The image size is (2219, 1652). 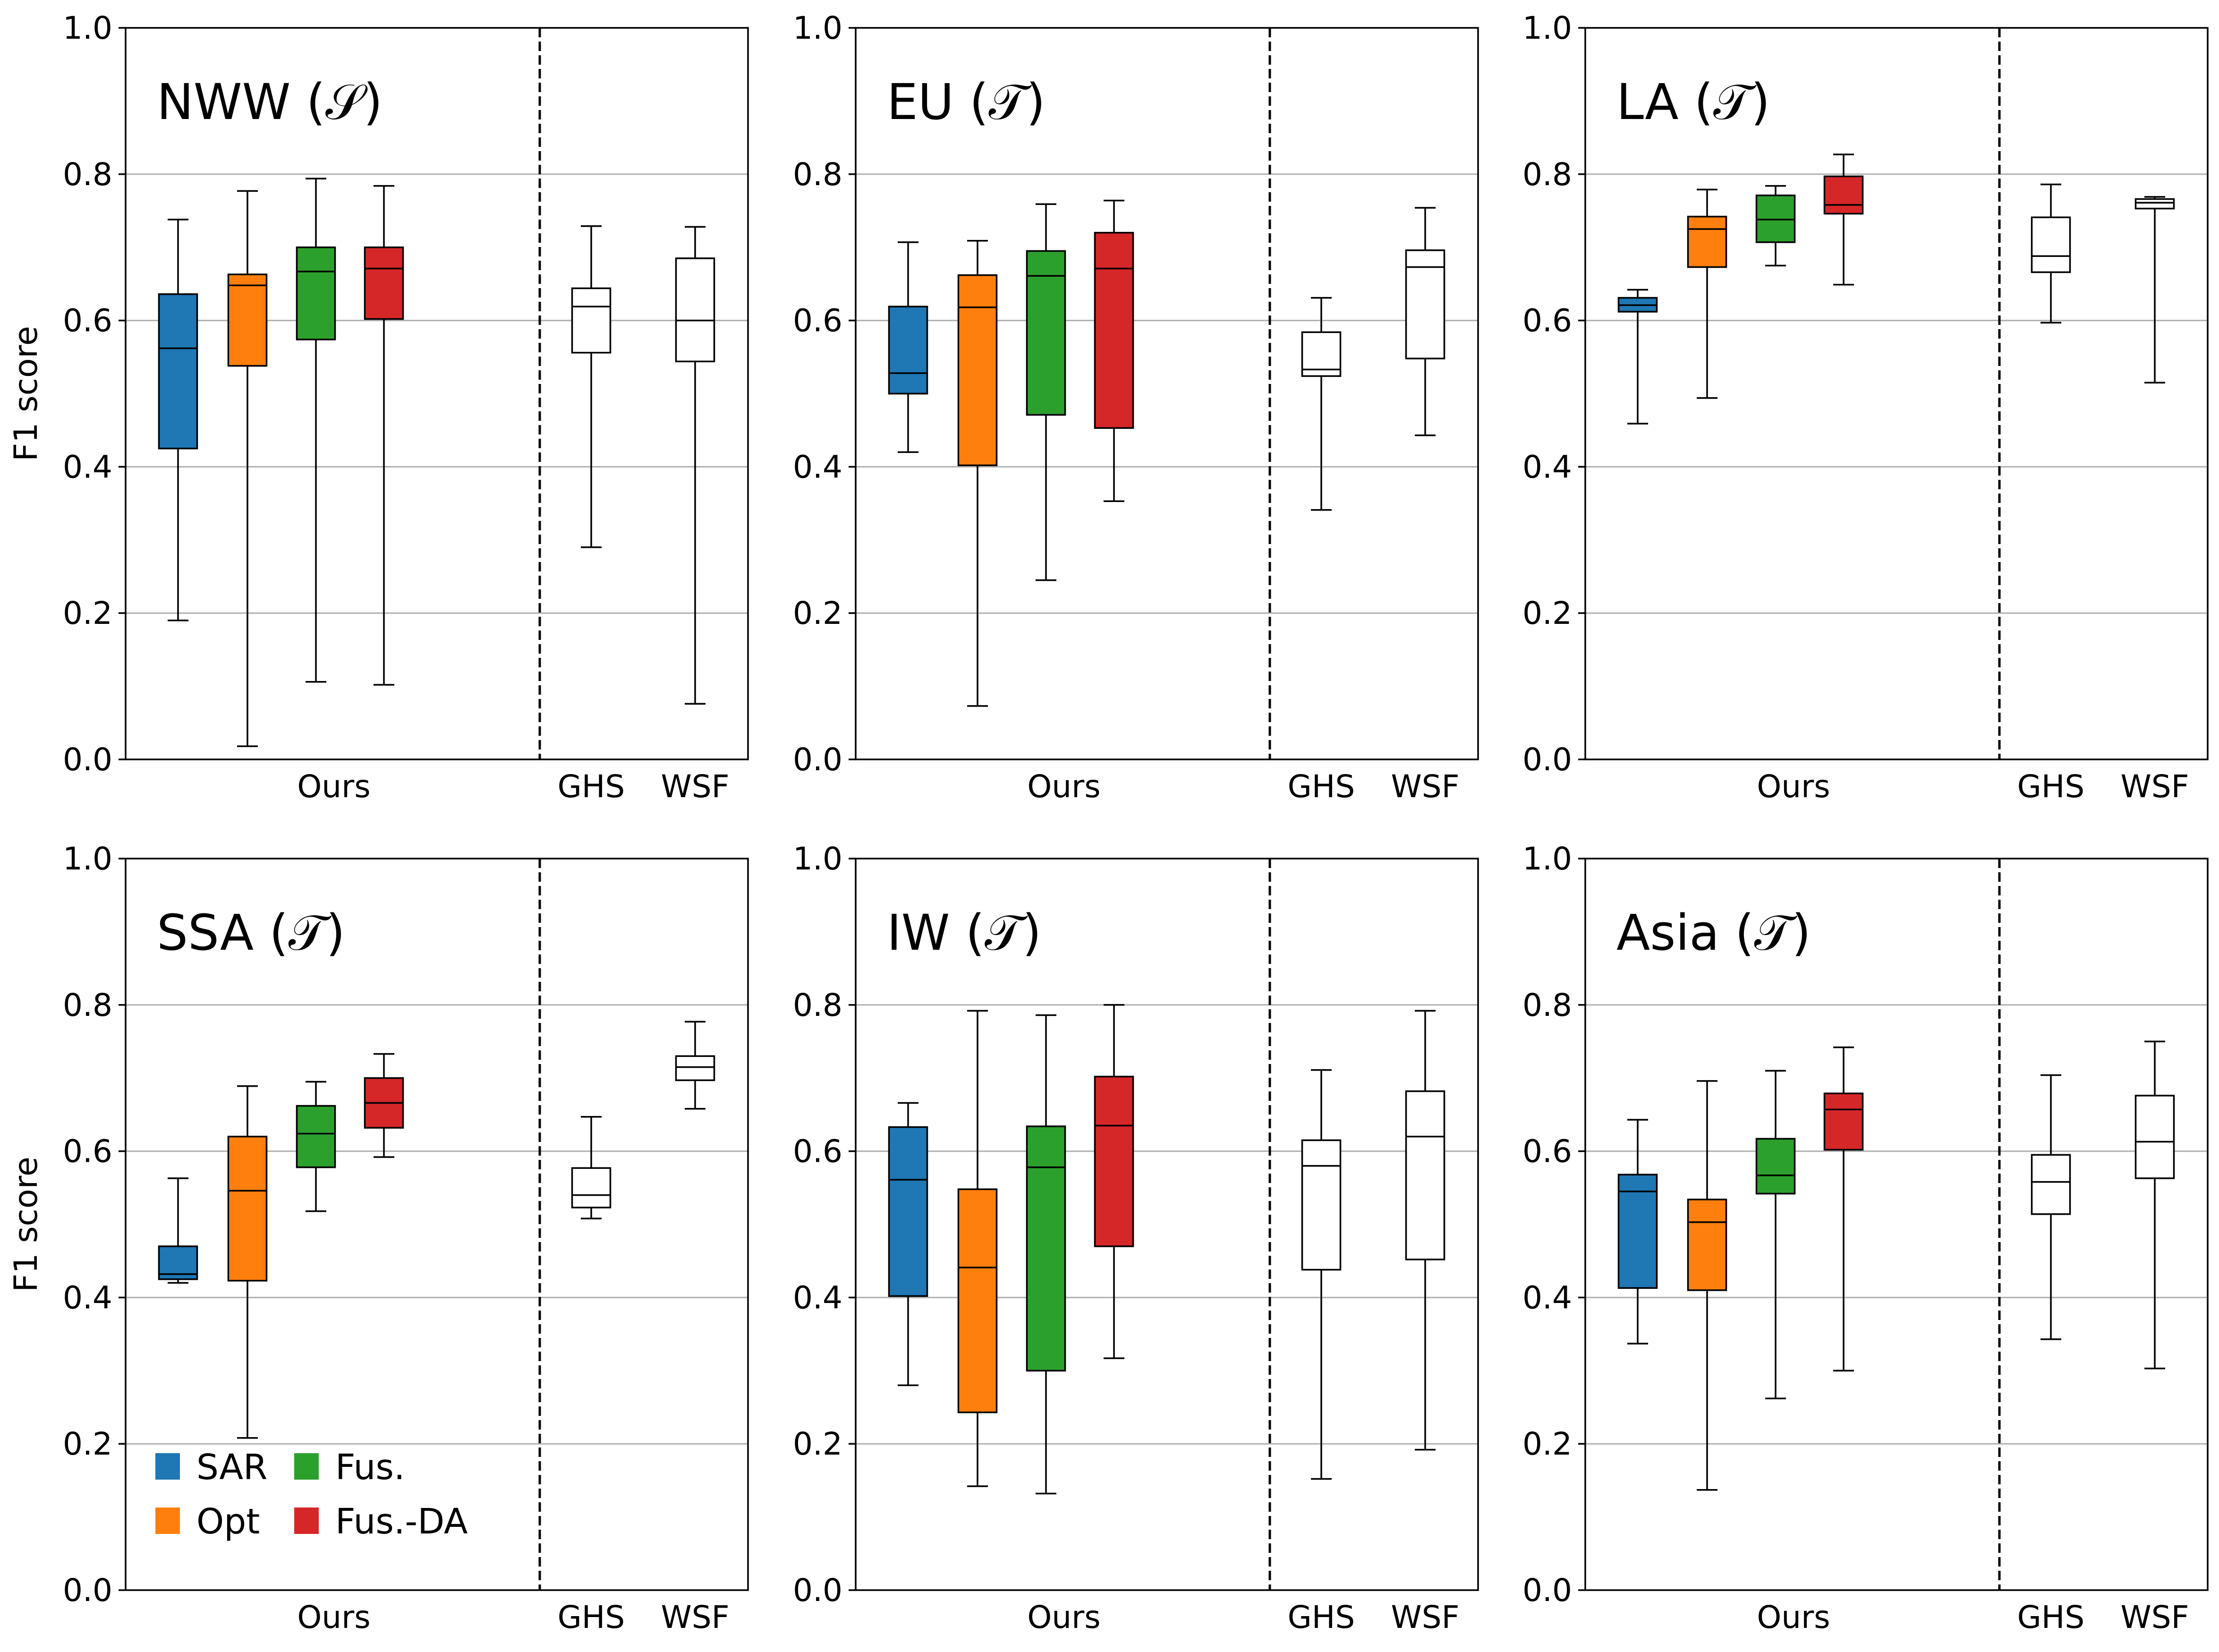 What do you see at coordinates (964, 933) in the screenshot?
I see `panel-title: IW (𝒯)` at bounding box center [964, 933].